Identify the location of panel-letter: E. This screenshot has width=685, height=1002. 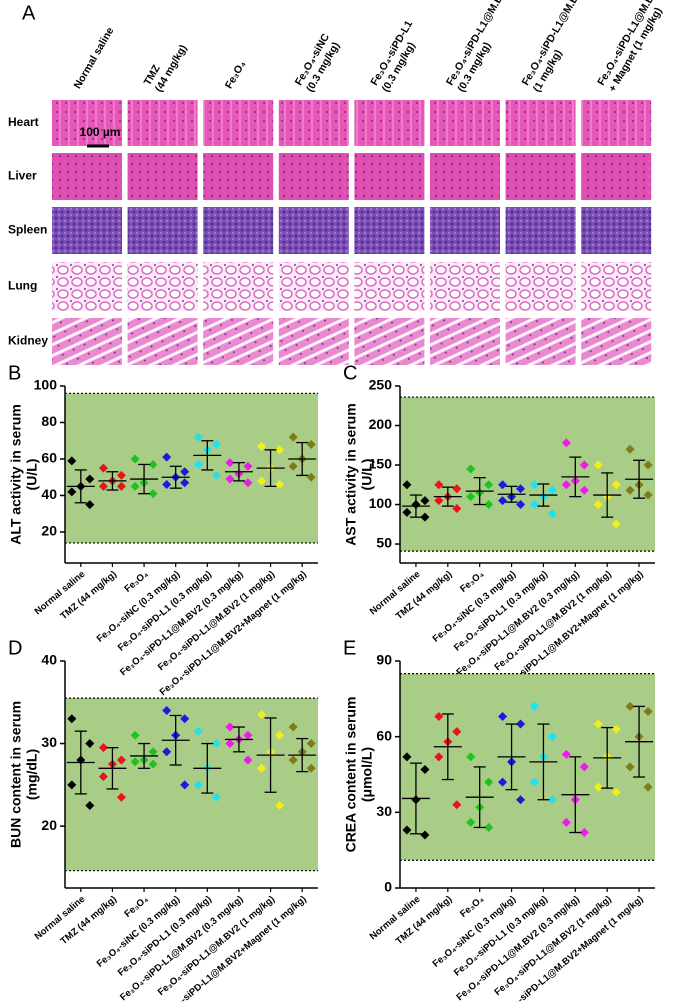
(349, 648).